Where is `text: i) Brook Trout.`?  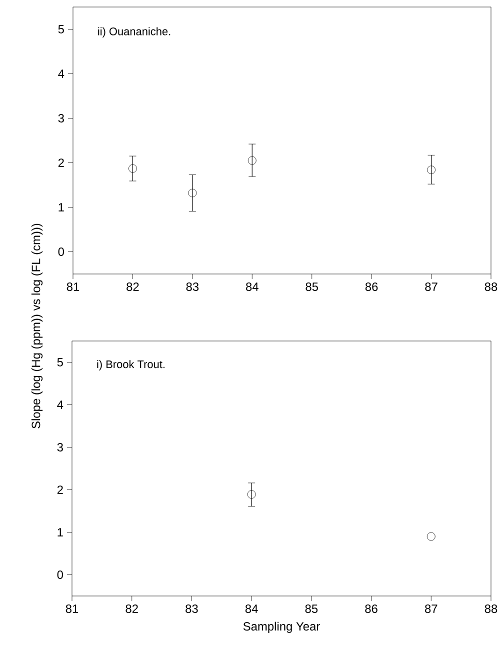 text: i) Brook Trout. is located at coordinates (130, 365).